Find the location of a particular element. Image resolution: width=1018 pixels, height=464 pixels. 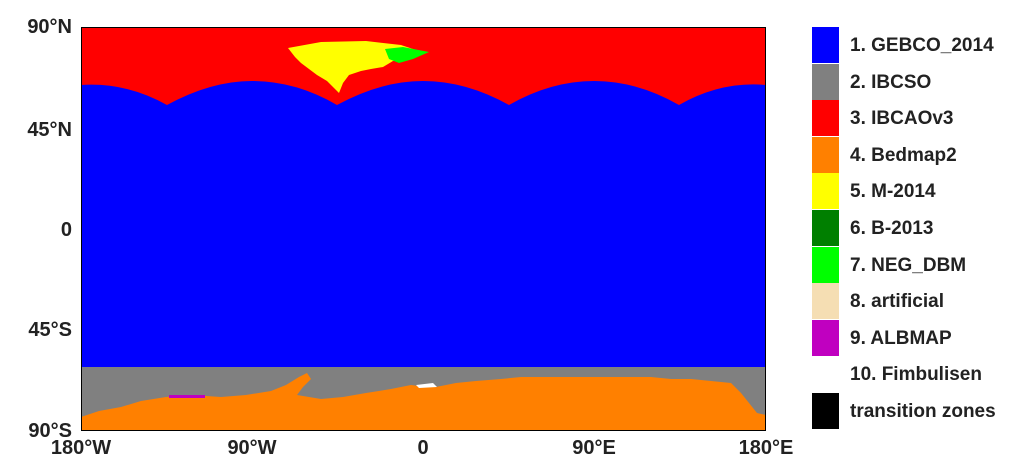

legend-item: transition zones is located at coordinates (915, 411).